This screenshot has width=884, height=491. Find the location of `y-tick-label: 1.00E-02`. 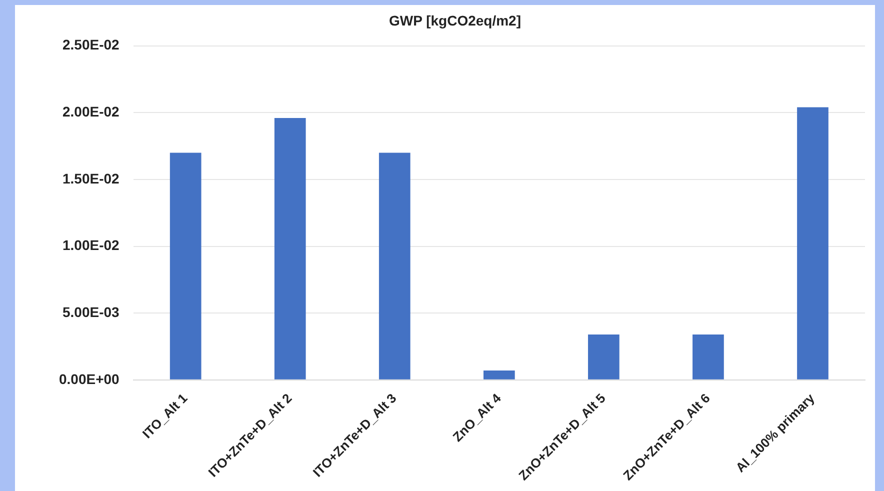

y-tick-label: 1.00E-02 is located at coordinates (91, 245).